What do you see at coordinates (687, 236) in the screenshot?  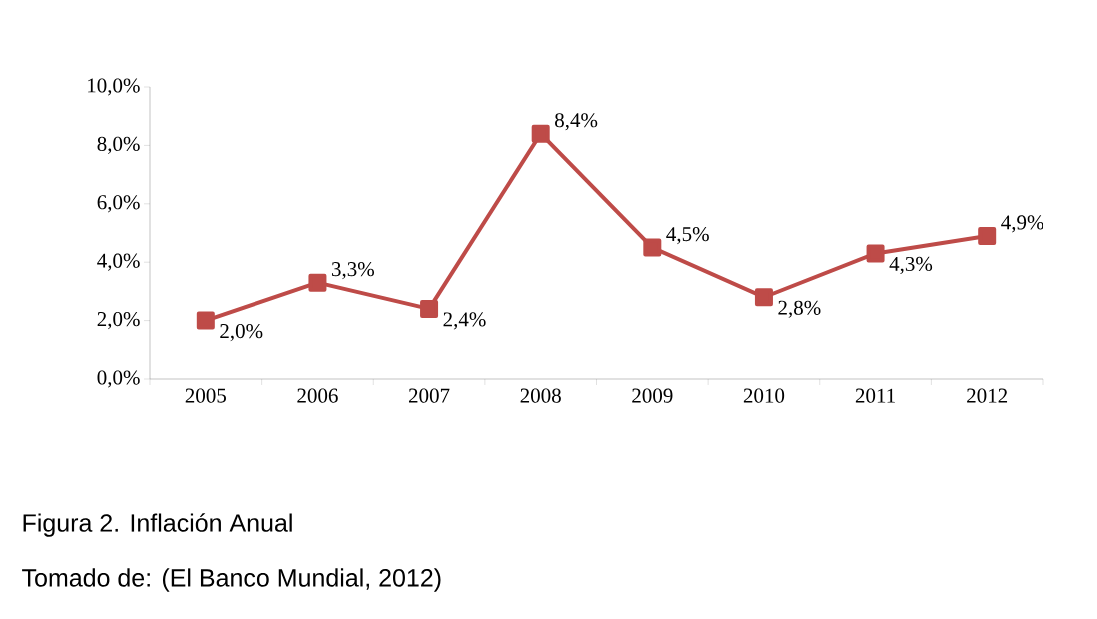 I see `data-label: 4,5%` at bounding box center [687, 236].